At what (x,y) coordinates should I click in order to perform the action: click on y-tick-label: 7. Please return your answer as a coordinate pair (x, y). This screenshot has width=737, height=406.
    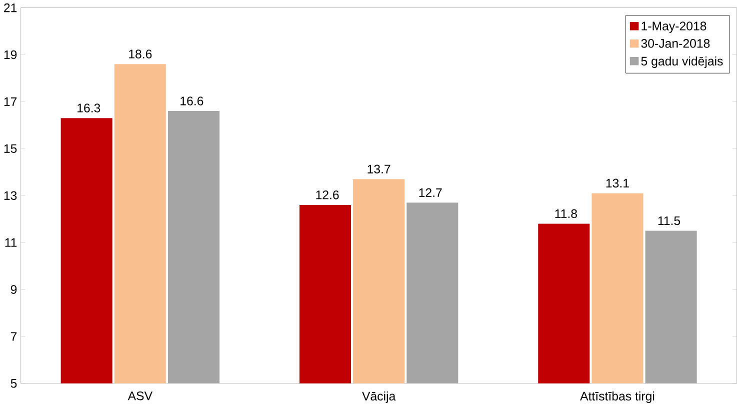
    Looking at the image, I should click on (13, 336).